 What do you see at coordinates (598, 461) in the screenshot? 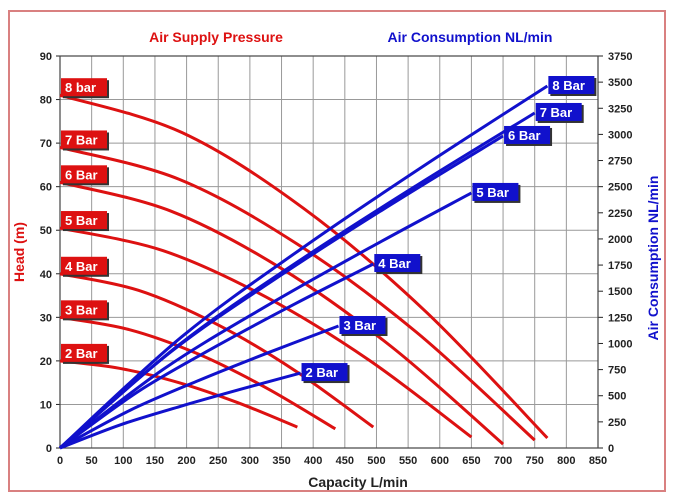
I see `x-tick-label: 850` at bounding box center [598, 461].